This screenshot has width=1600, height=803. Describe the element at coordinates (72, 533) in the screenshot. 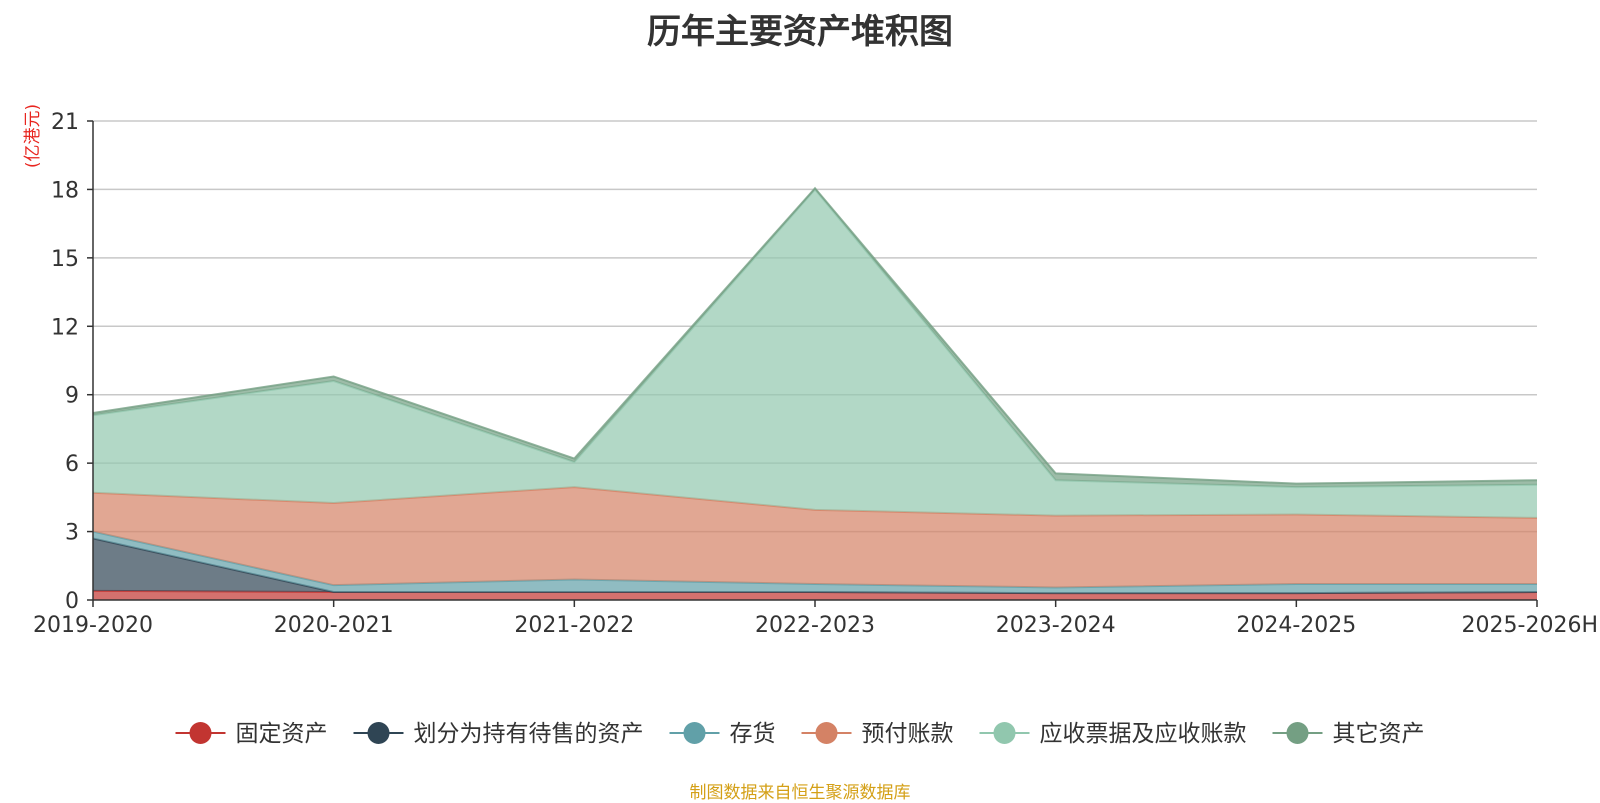

I see `y-tick-label: 3` at that location.